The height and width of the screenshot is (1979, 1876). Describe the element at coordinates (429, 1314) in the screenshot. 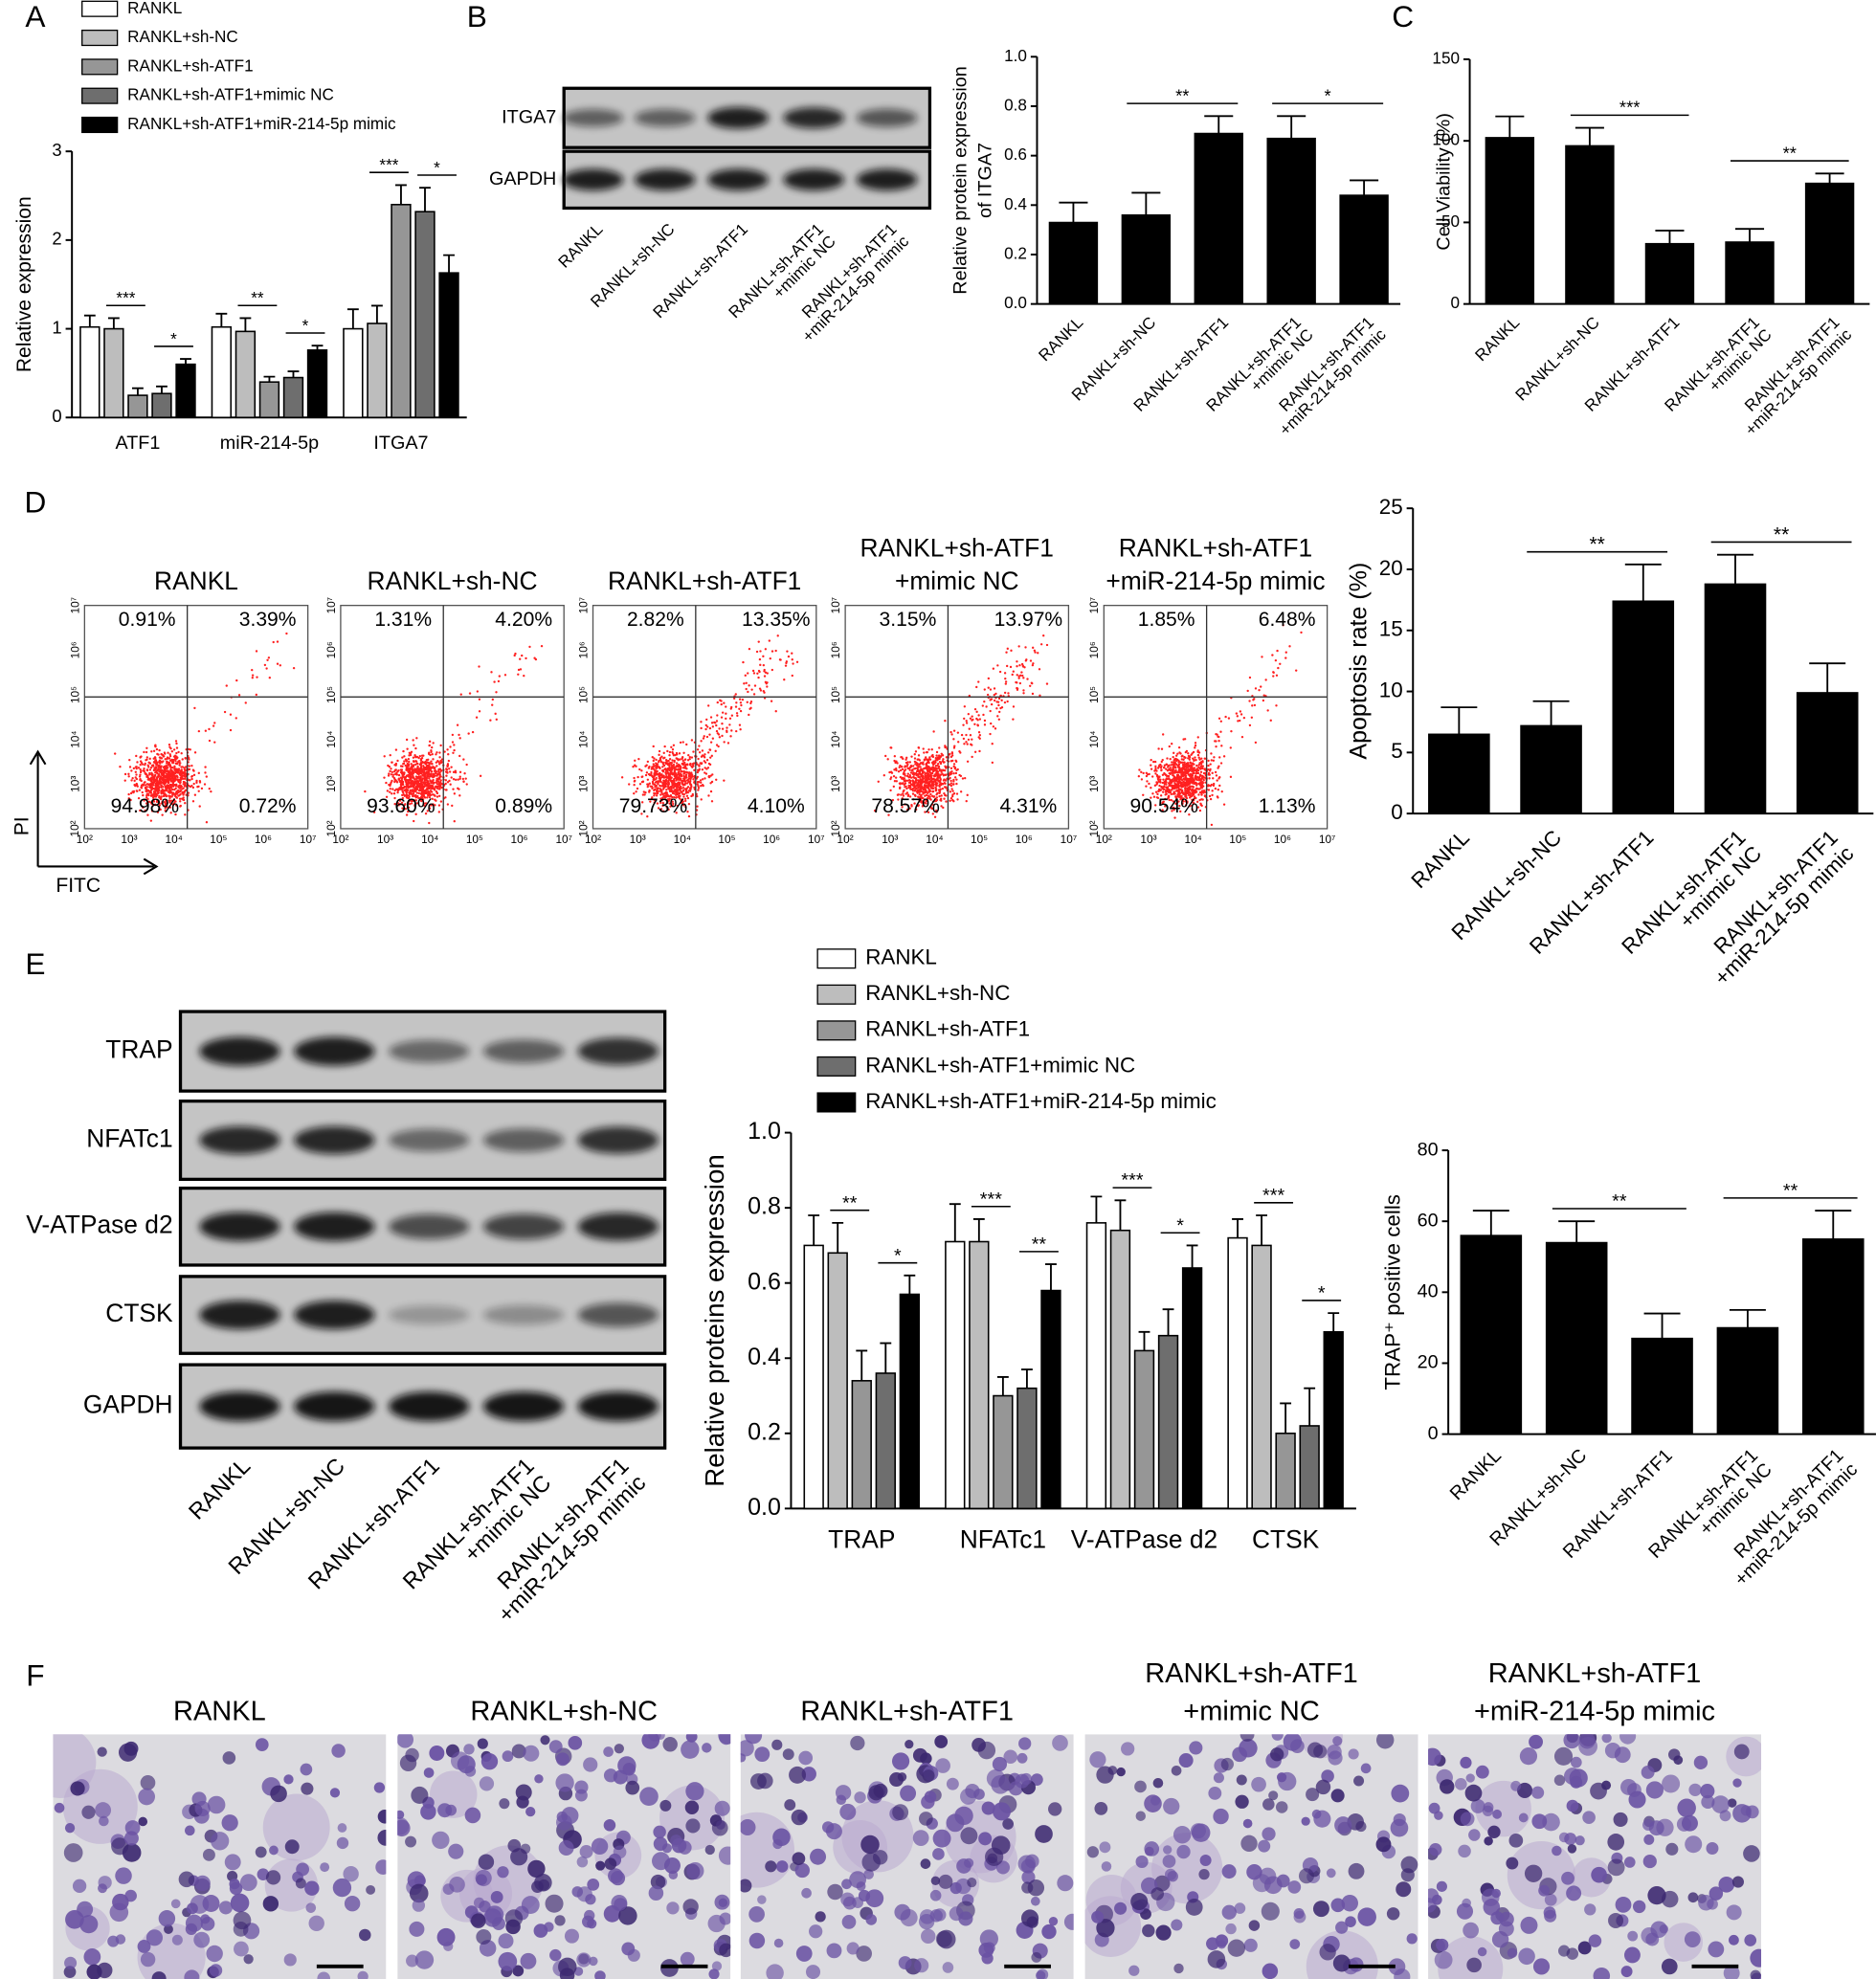

I see `blot-band` at that location.